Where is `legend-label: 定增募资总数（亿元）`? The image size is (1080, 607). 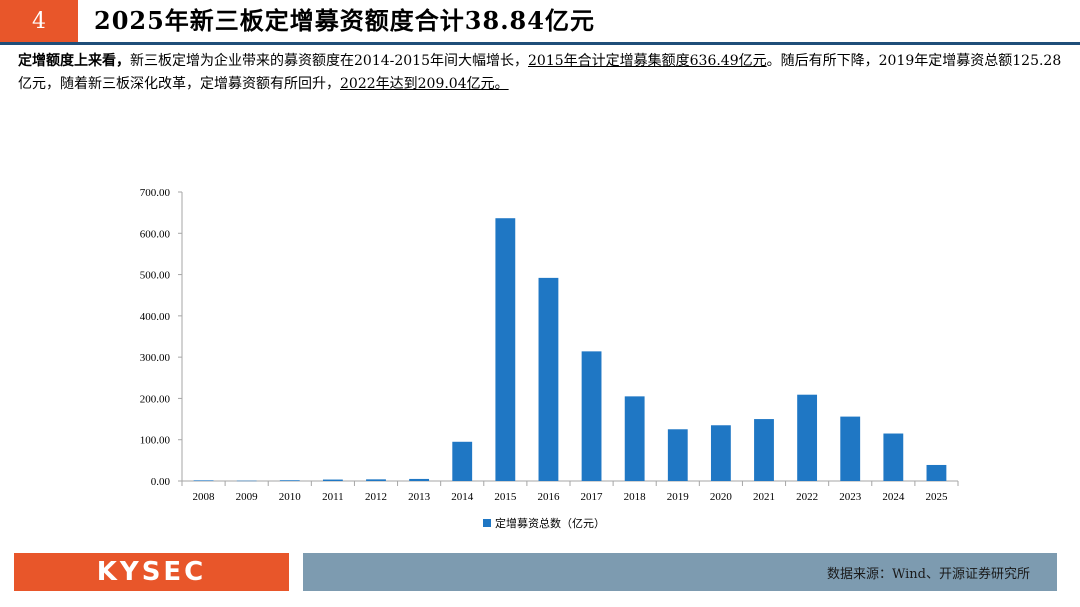
legend-label: 定增募资总数（亿元） is located at coordinates (550, 523).